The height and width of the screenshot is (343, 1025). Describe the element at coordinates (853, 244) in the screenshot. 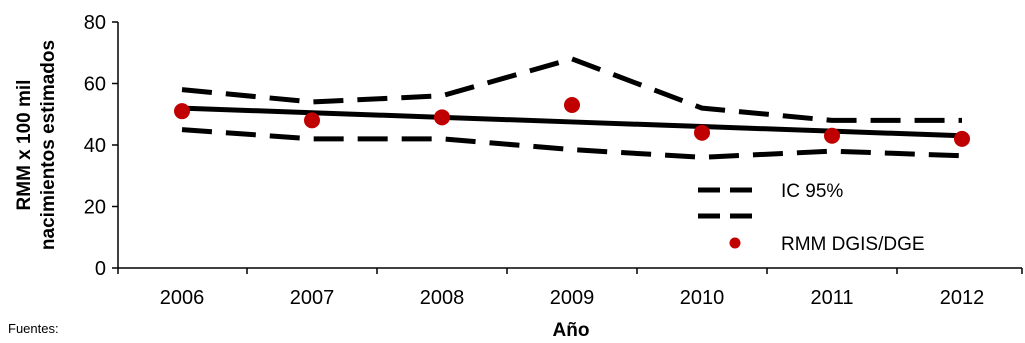

I see `legend-label-rmm: RMM DGIS/DGE` at that location.